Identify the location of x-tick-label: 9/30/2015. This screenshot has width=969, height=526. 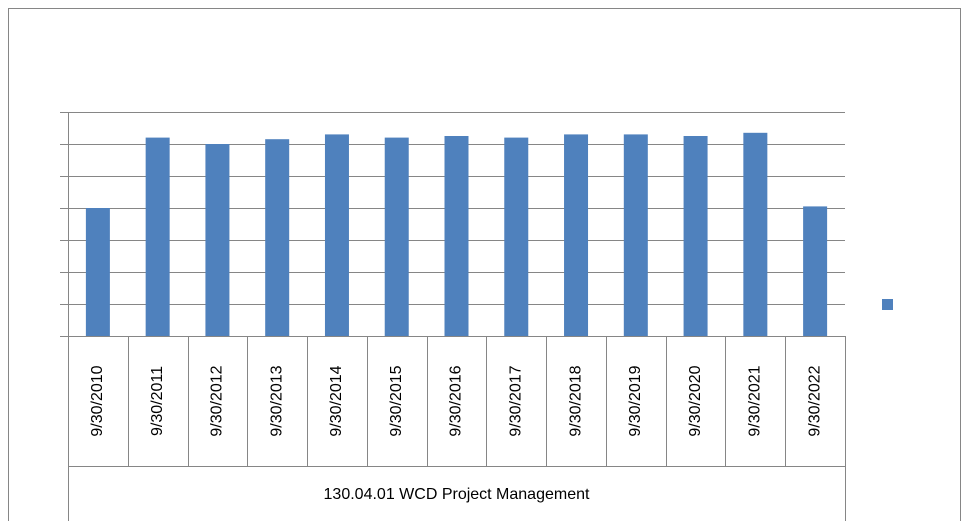
(396, 400).